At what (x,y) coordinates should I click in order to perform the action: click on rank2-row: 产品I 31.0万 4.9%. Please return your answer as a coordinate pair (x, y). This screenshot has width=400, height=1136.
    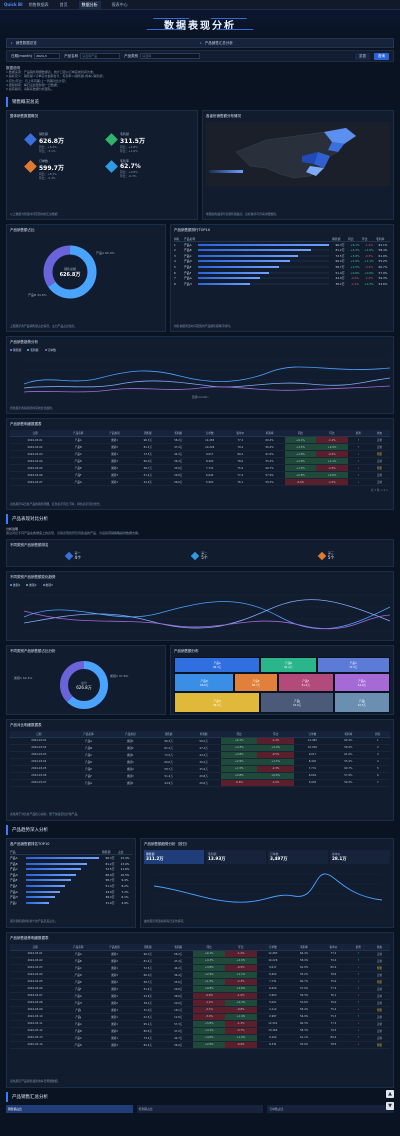
    Looking at the image, I should click on (71, 903).